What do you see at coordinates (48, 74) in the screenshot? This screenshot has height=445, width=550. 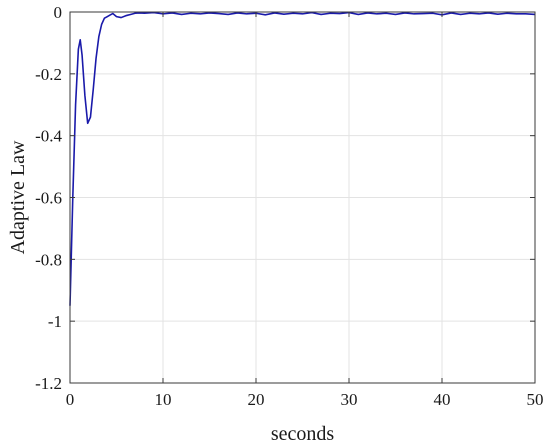 I see `y-tick-label: -0.2` at bounding box center [48, 74].